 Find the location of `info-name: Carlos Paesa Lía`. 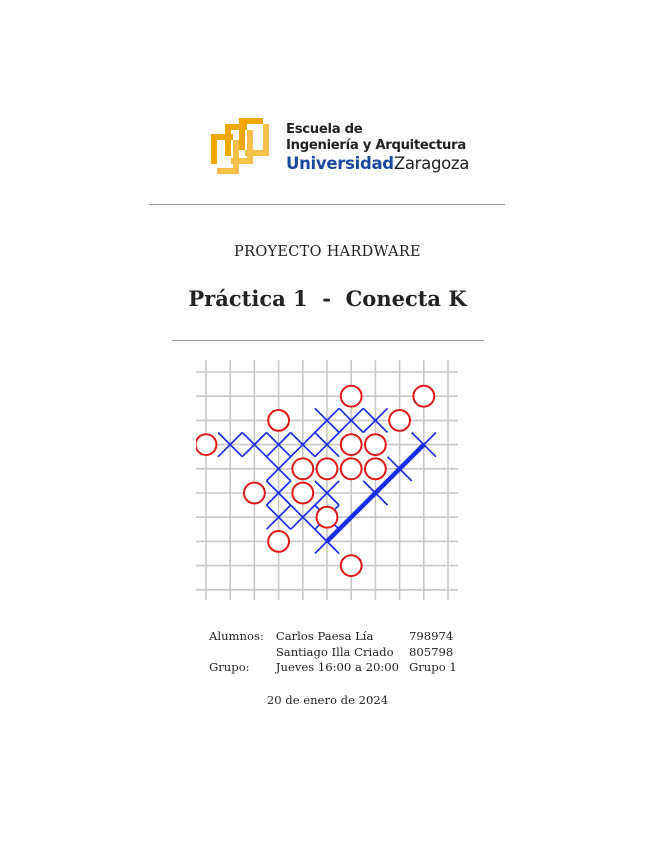

info-name: Carlos Paesa Lía is located at coordinates (324, 636).